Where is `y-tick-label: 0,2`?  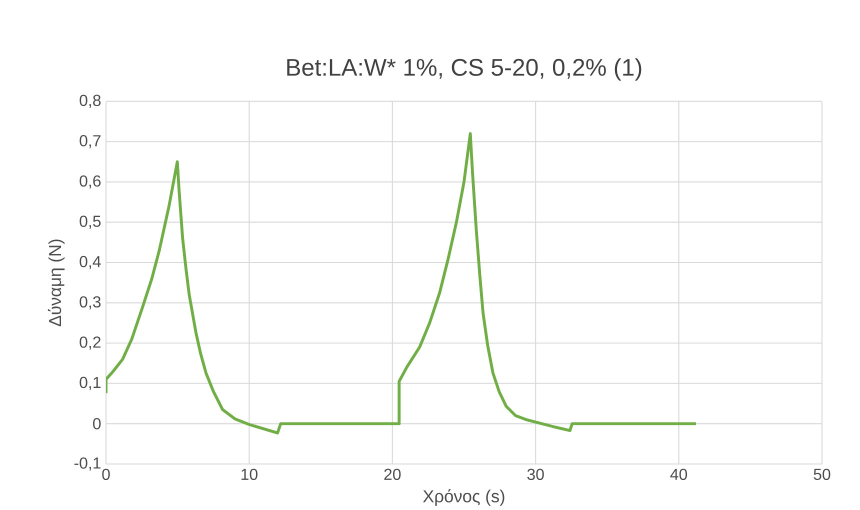 y-tick-label: 0,2 is located at coordinates (90, 343).